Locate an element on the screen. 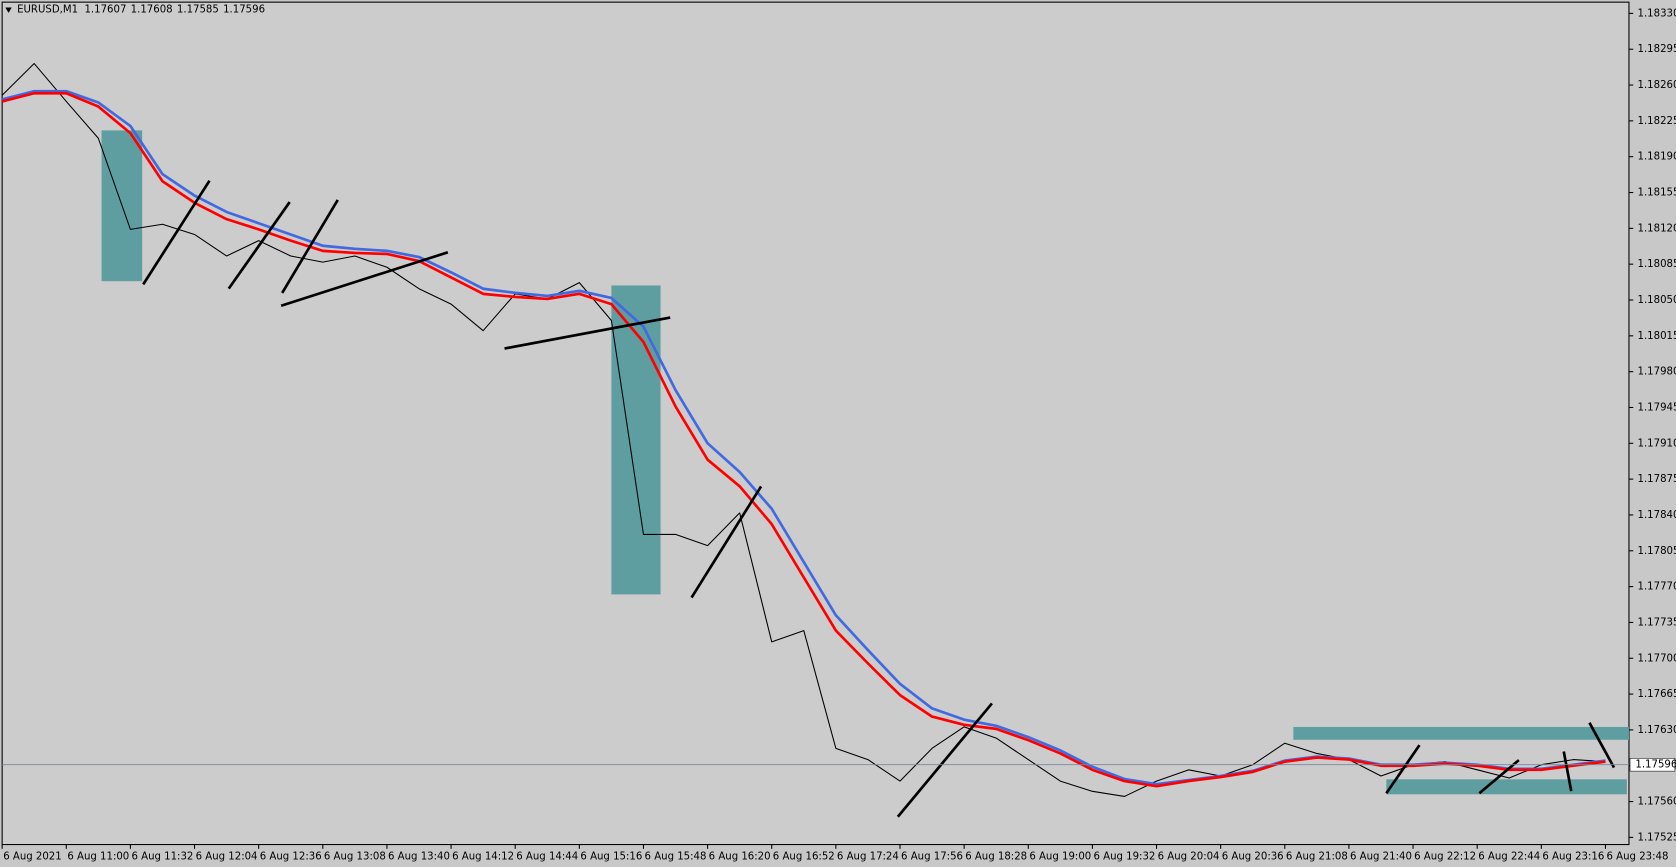 This screenshot has width=1676, height=867. y-tick-label: 1.18155 is located at coordinates (1657, 193).